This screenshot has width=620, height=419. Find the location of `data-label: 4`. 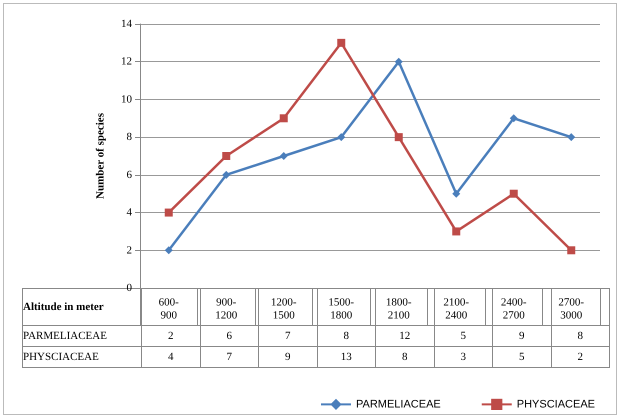

data-label: 4 is located at coordinates (171, 357).